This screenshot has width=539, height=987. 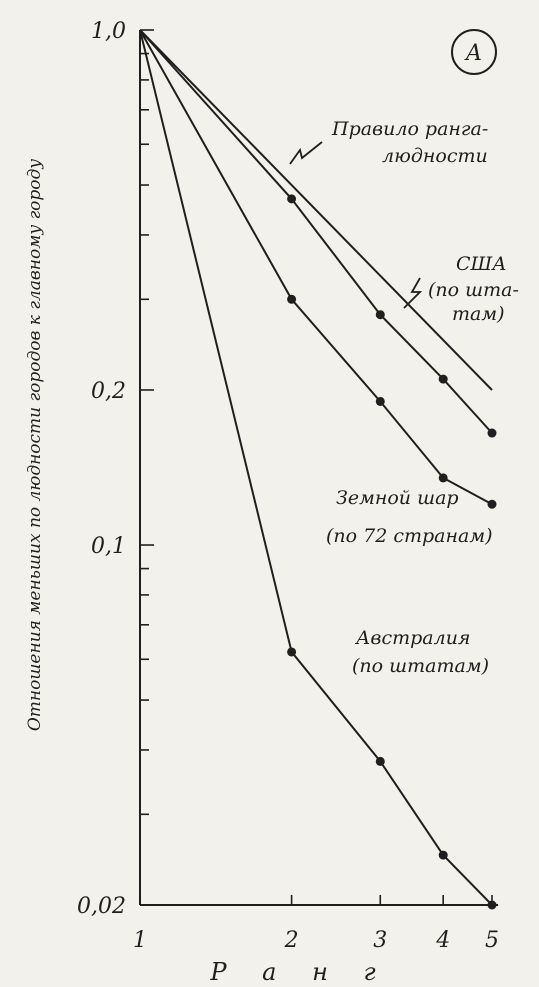 What do you see at coordinates (306, 153) in the screenshot?
I see `rank-rule-arrow` at bounding box center [306, 153].